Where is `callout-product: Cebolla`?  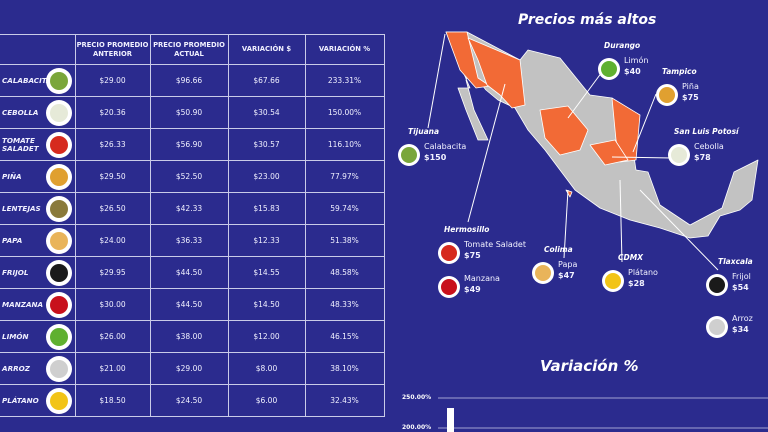
callout-product: Cebolla is located at coordinates (709, 146).